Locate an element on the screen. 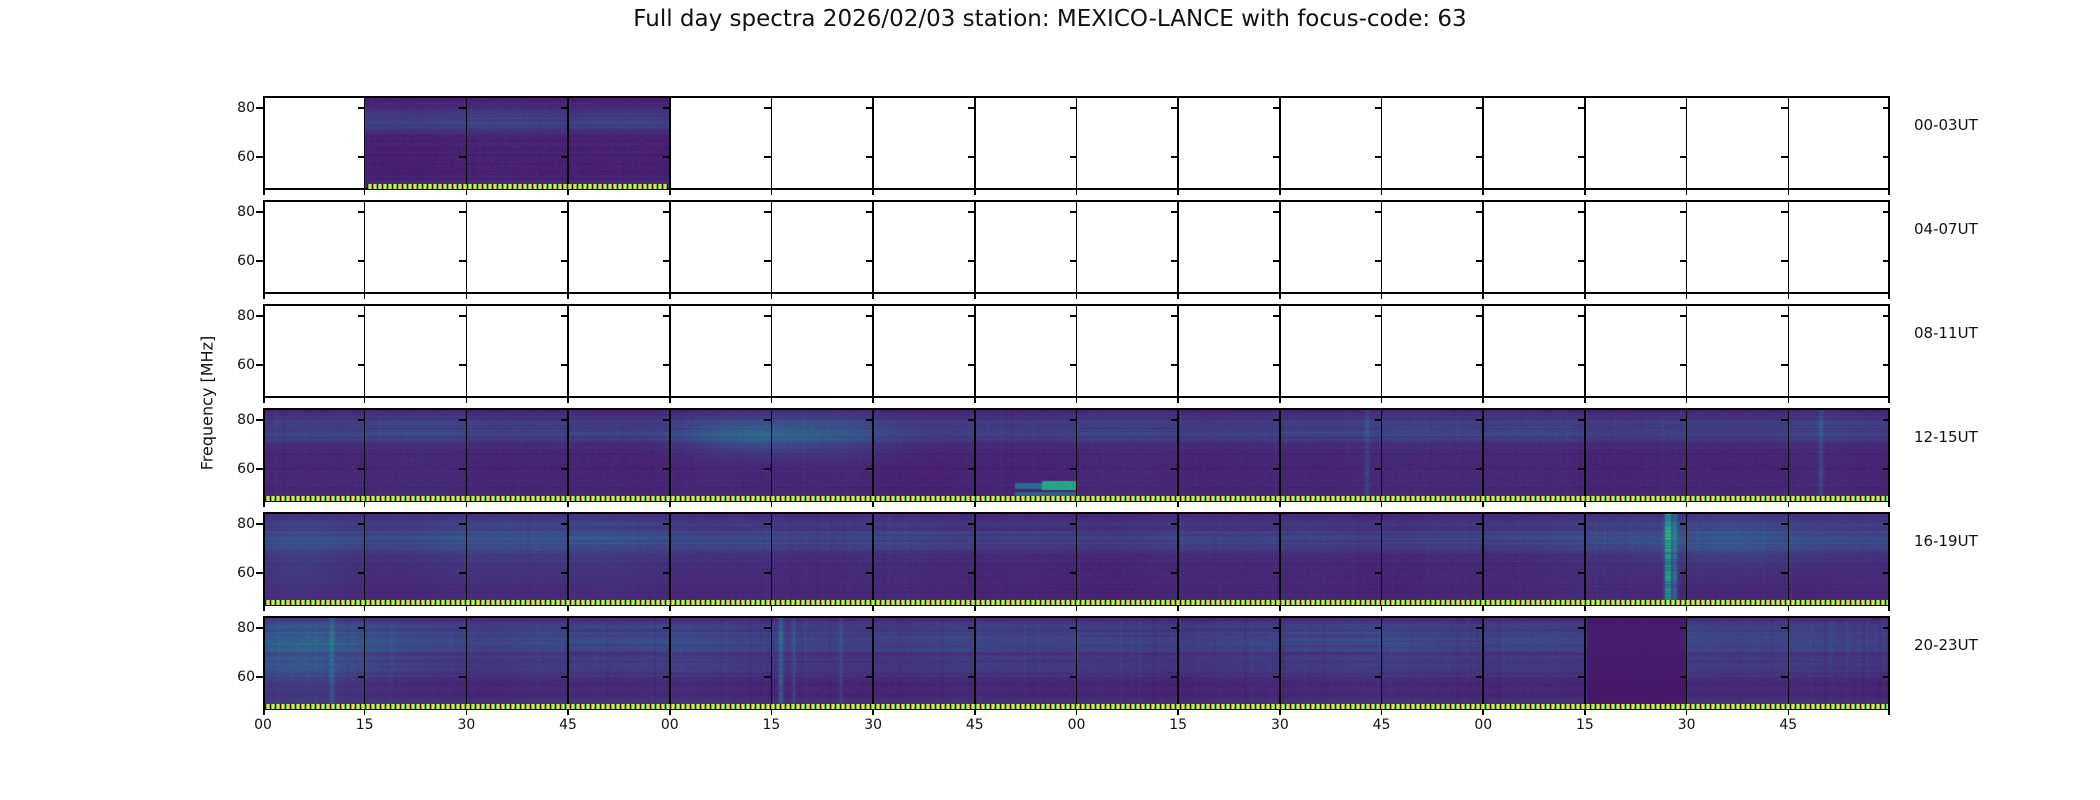 The image size is (2100, 800). x-tick-label: 45 is located at coordinates (568, 725).